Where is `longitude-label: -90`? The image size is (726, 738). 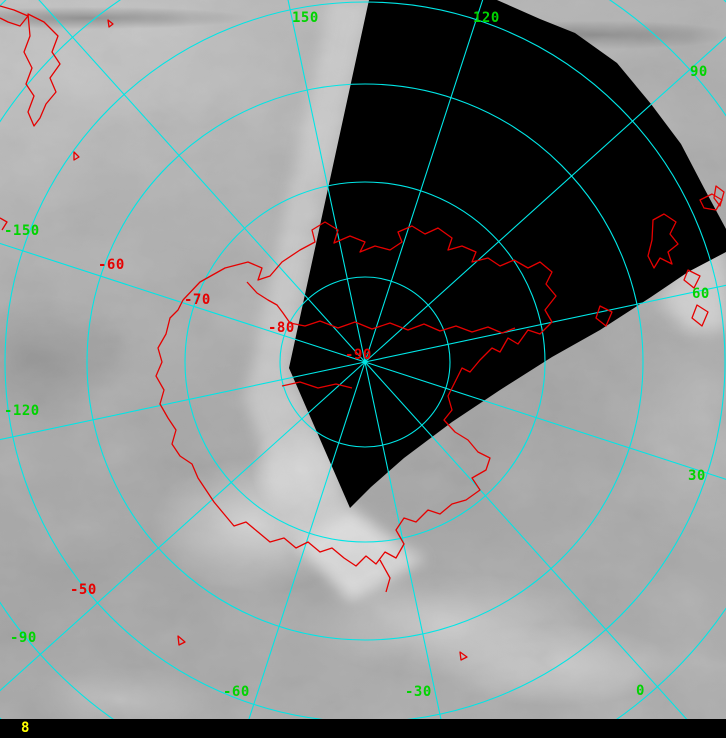
longitude-label: -90 is located at coordinates (23, 638).